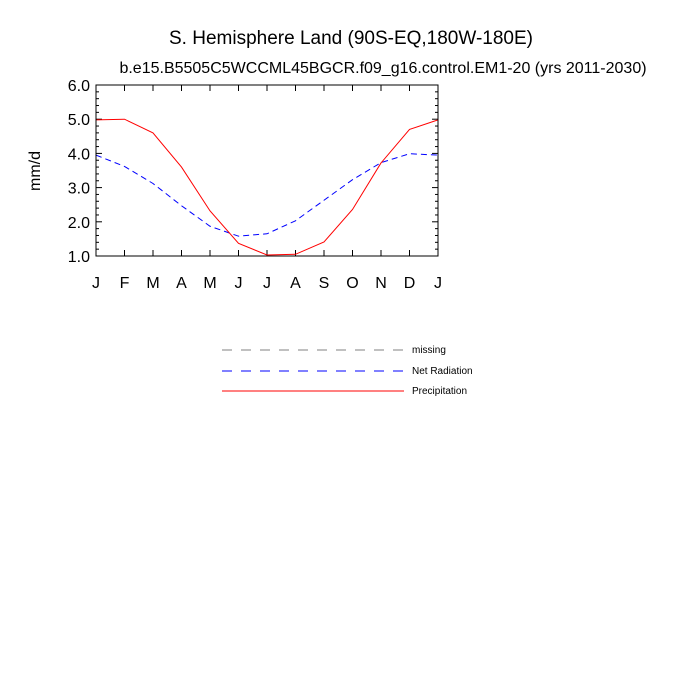 The width and height of the screenshot is (700, 700). Describe the element at coordinates (79, 223) in the screenshot. I see `y-tick-label: 2.0` at that location.